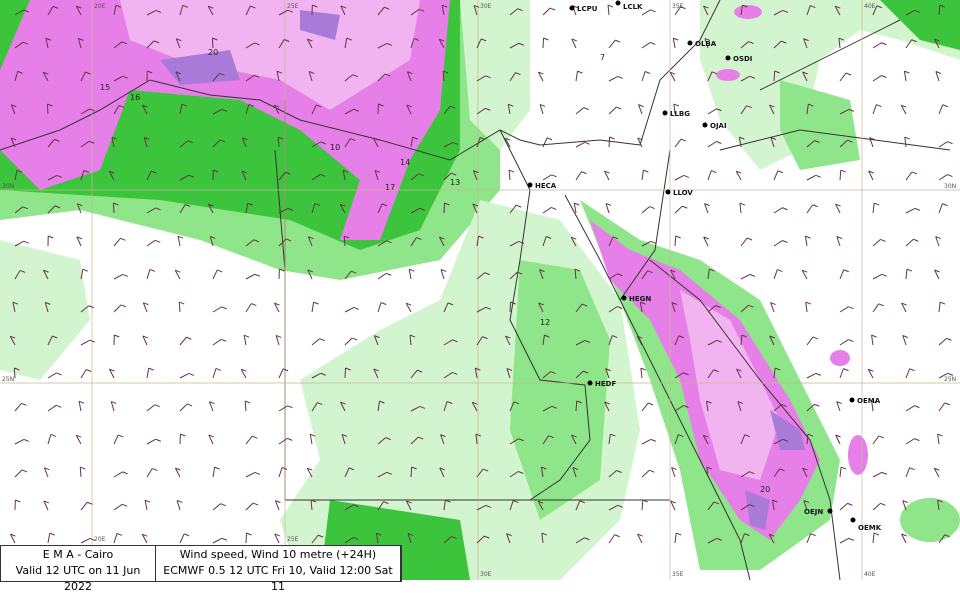  What do you see at coordinates (742, 59) in the screenshot?
I see `station-label: OSDI` at bounding box center [742, 59].